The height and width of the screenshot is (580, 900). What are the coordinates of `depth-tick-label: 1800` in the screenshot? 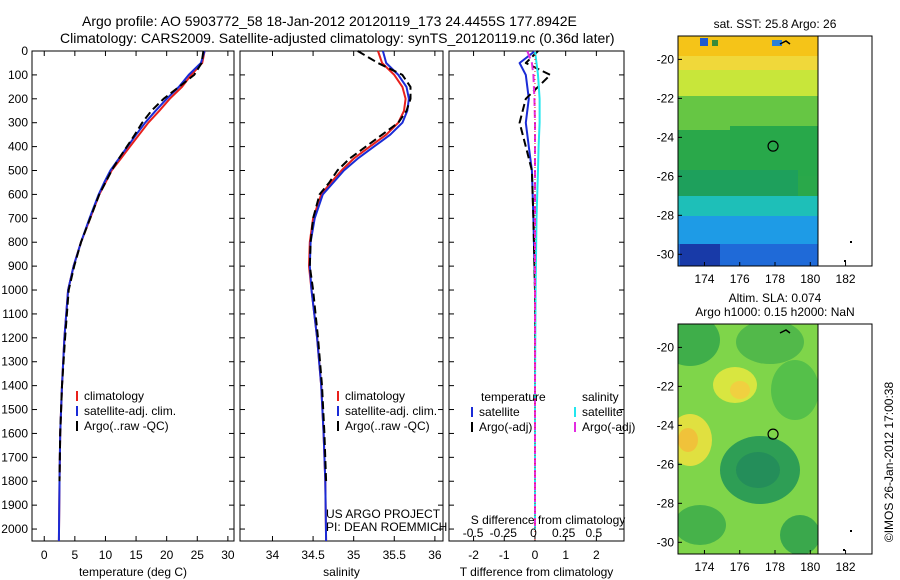 It's located at (14, 481).